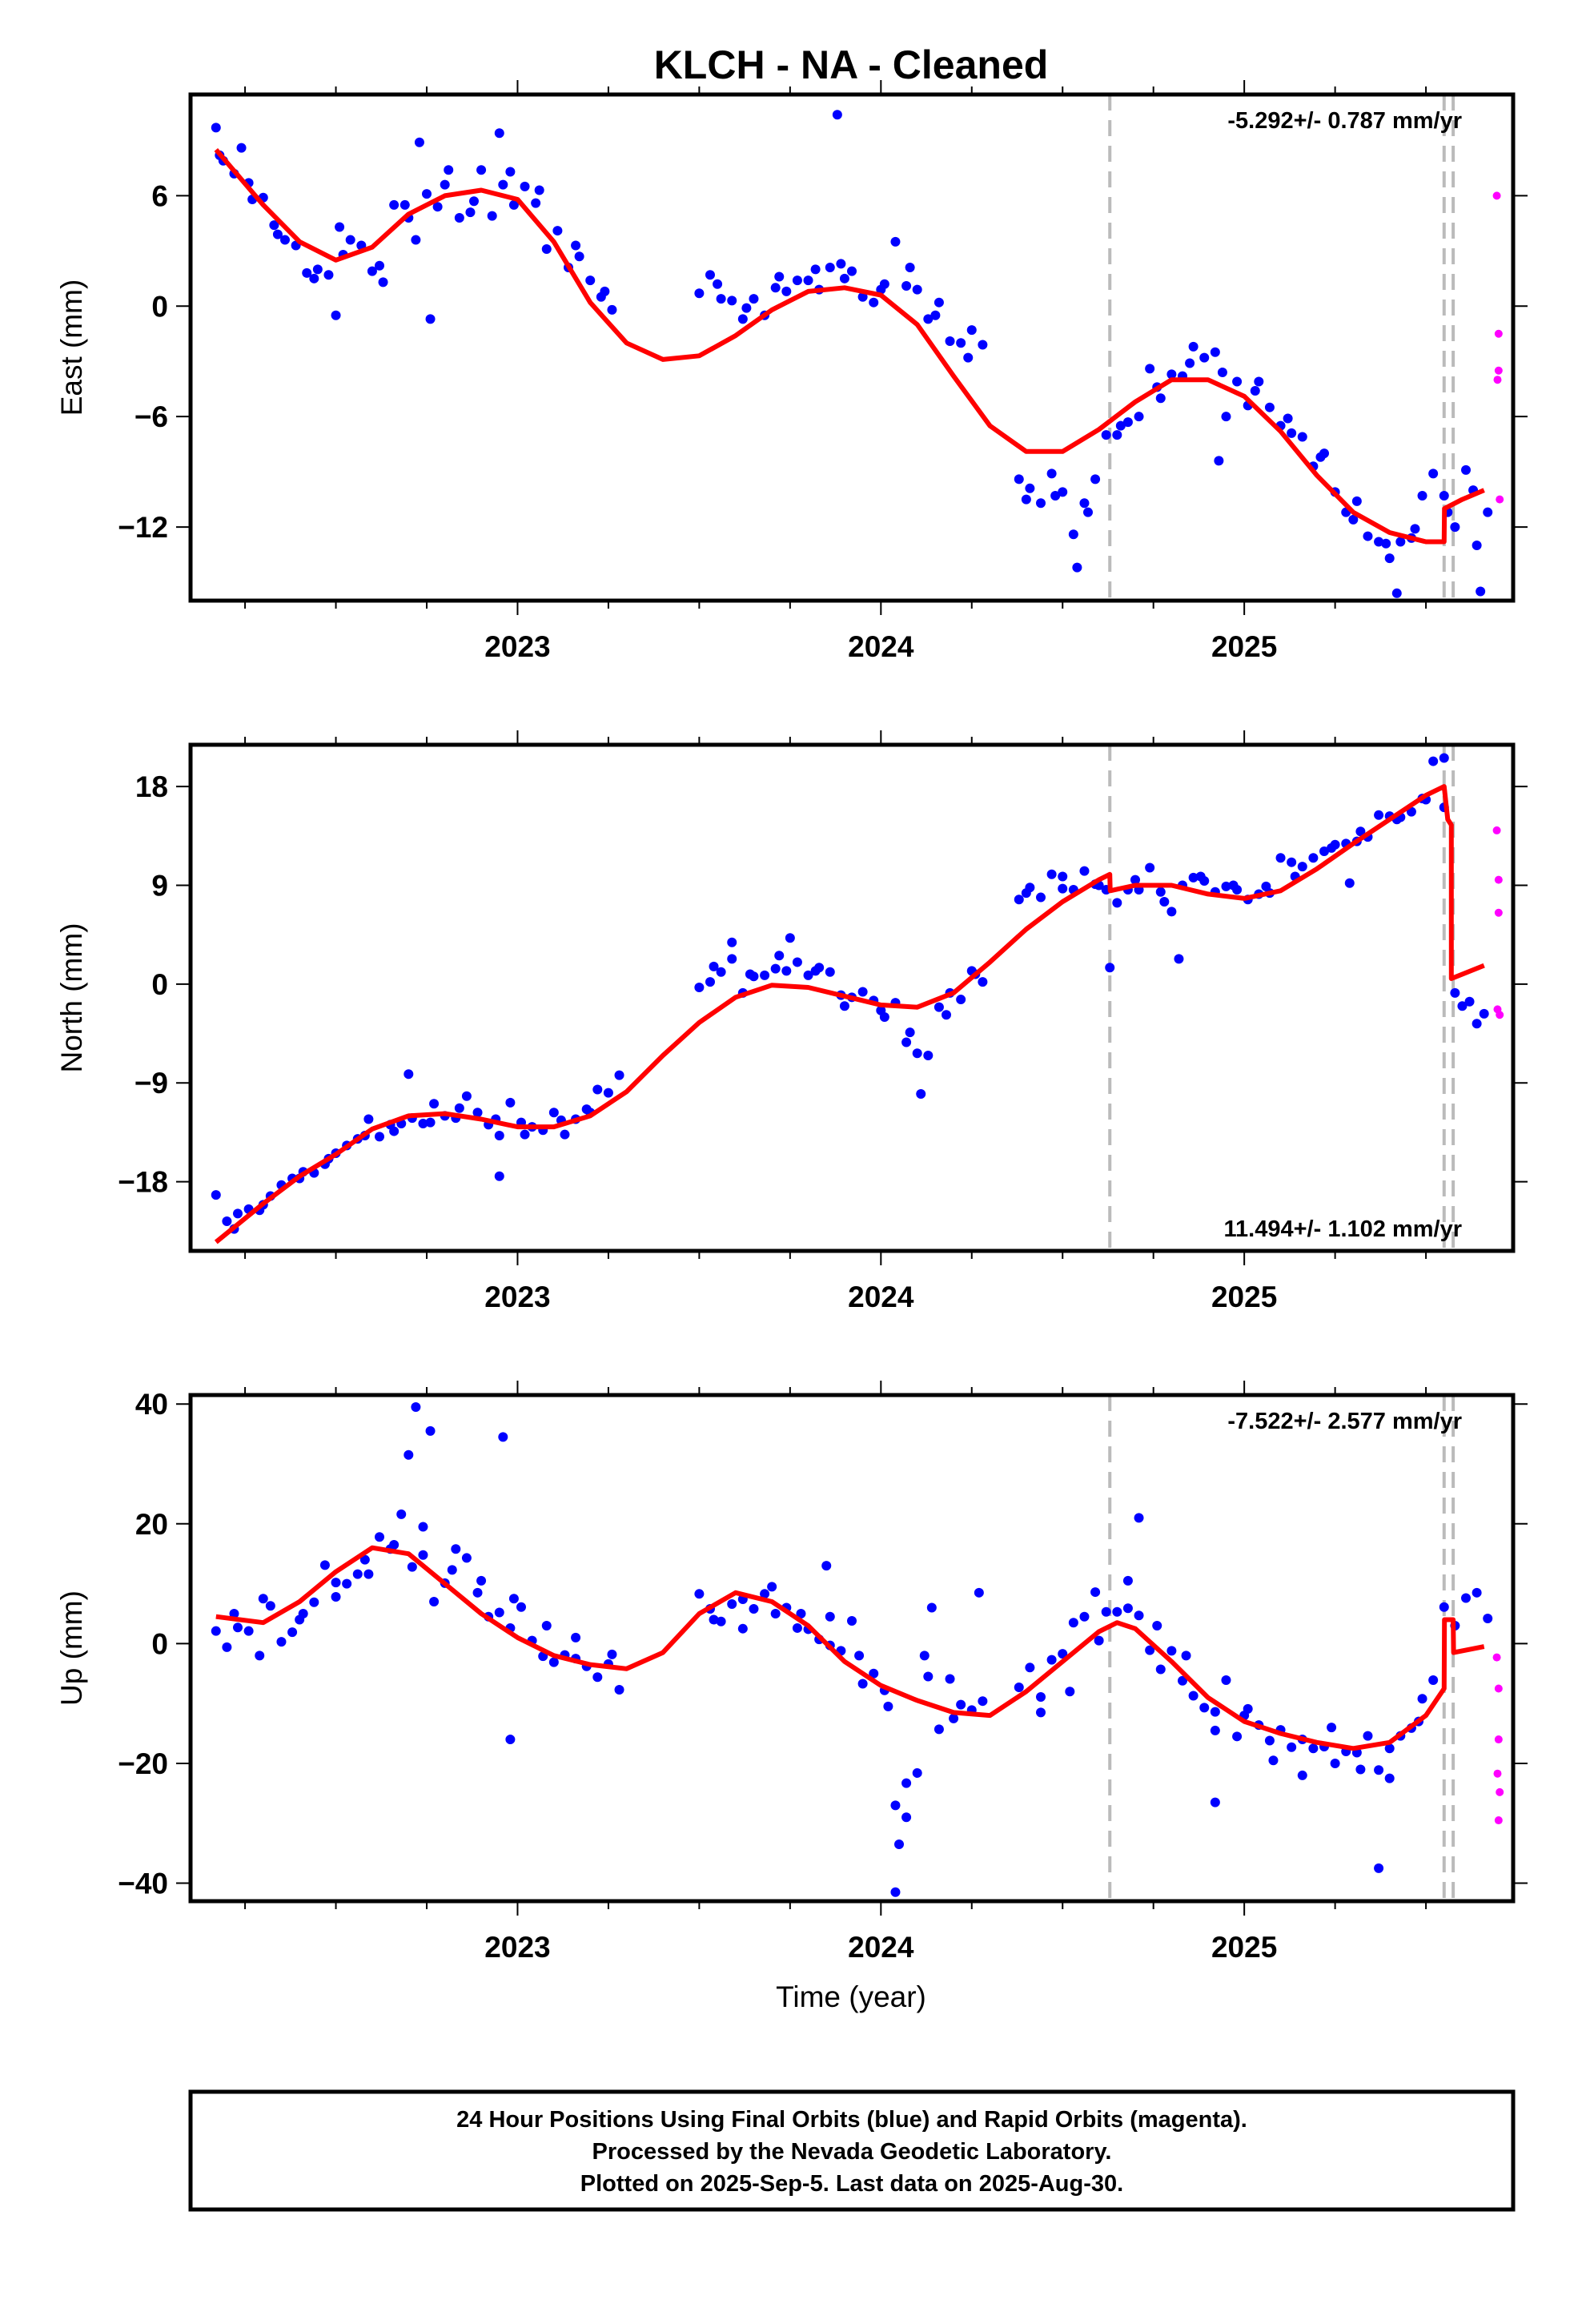 This screenshot has width=1582, height=2324. I want to click on x-tick-label: 2025, so click(1244, 1297).